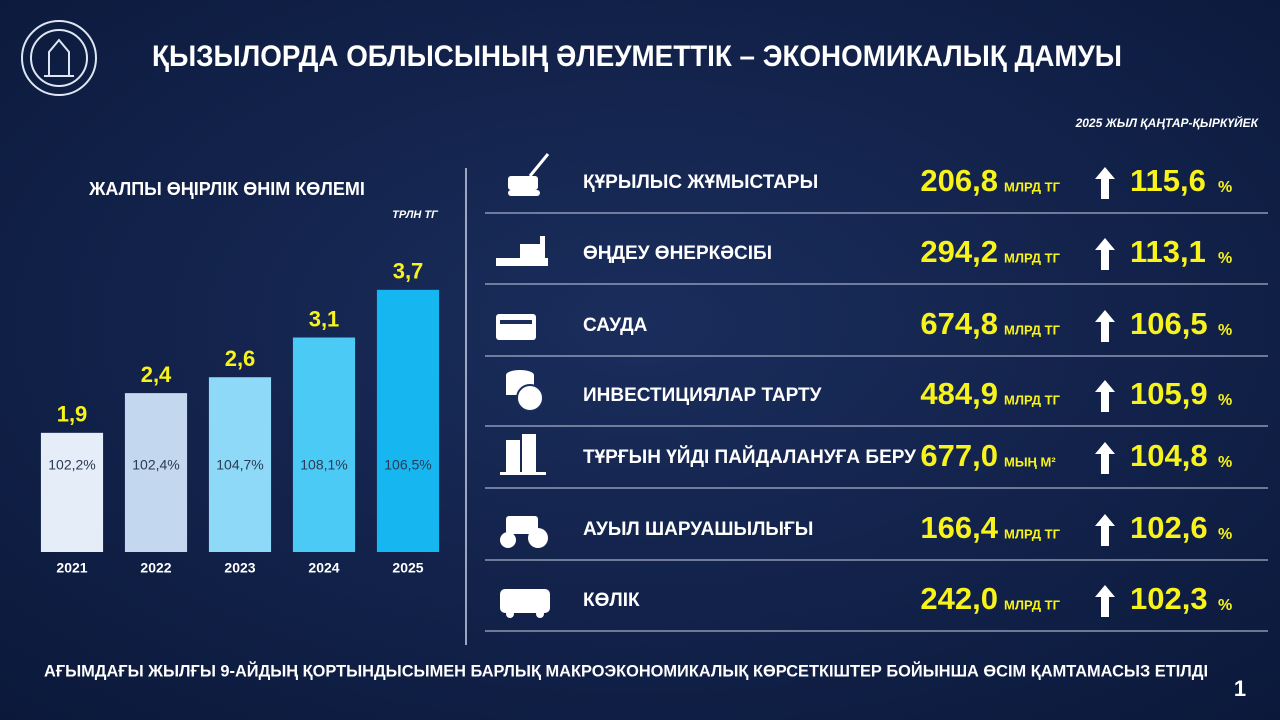 Image resolution: width=1280 pixels, height=720 pixels. I want to click on bar-label: 108,1%, so click(323, 465).